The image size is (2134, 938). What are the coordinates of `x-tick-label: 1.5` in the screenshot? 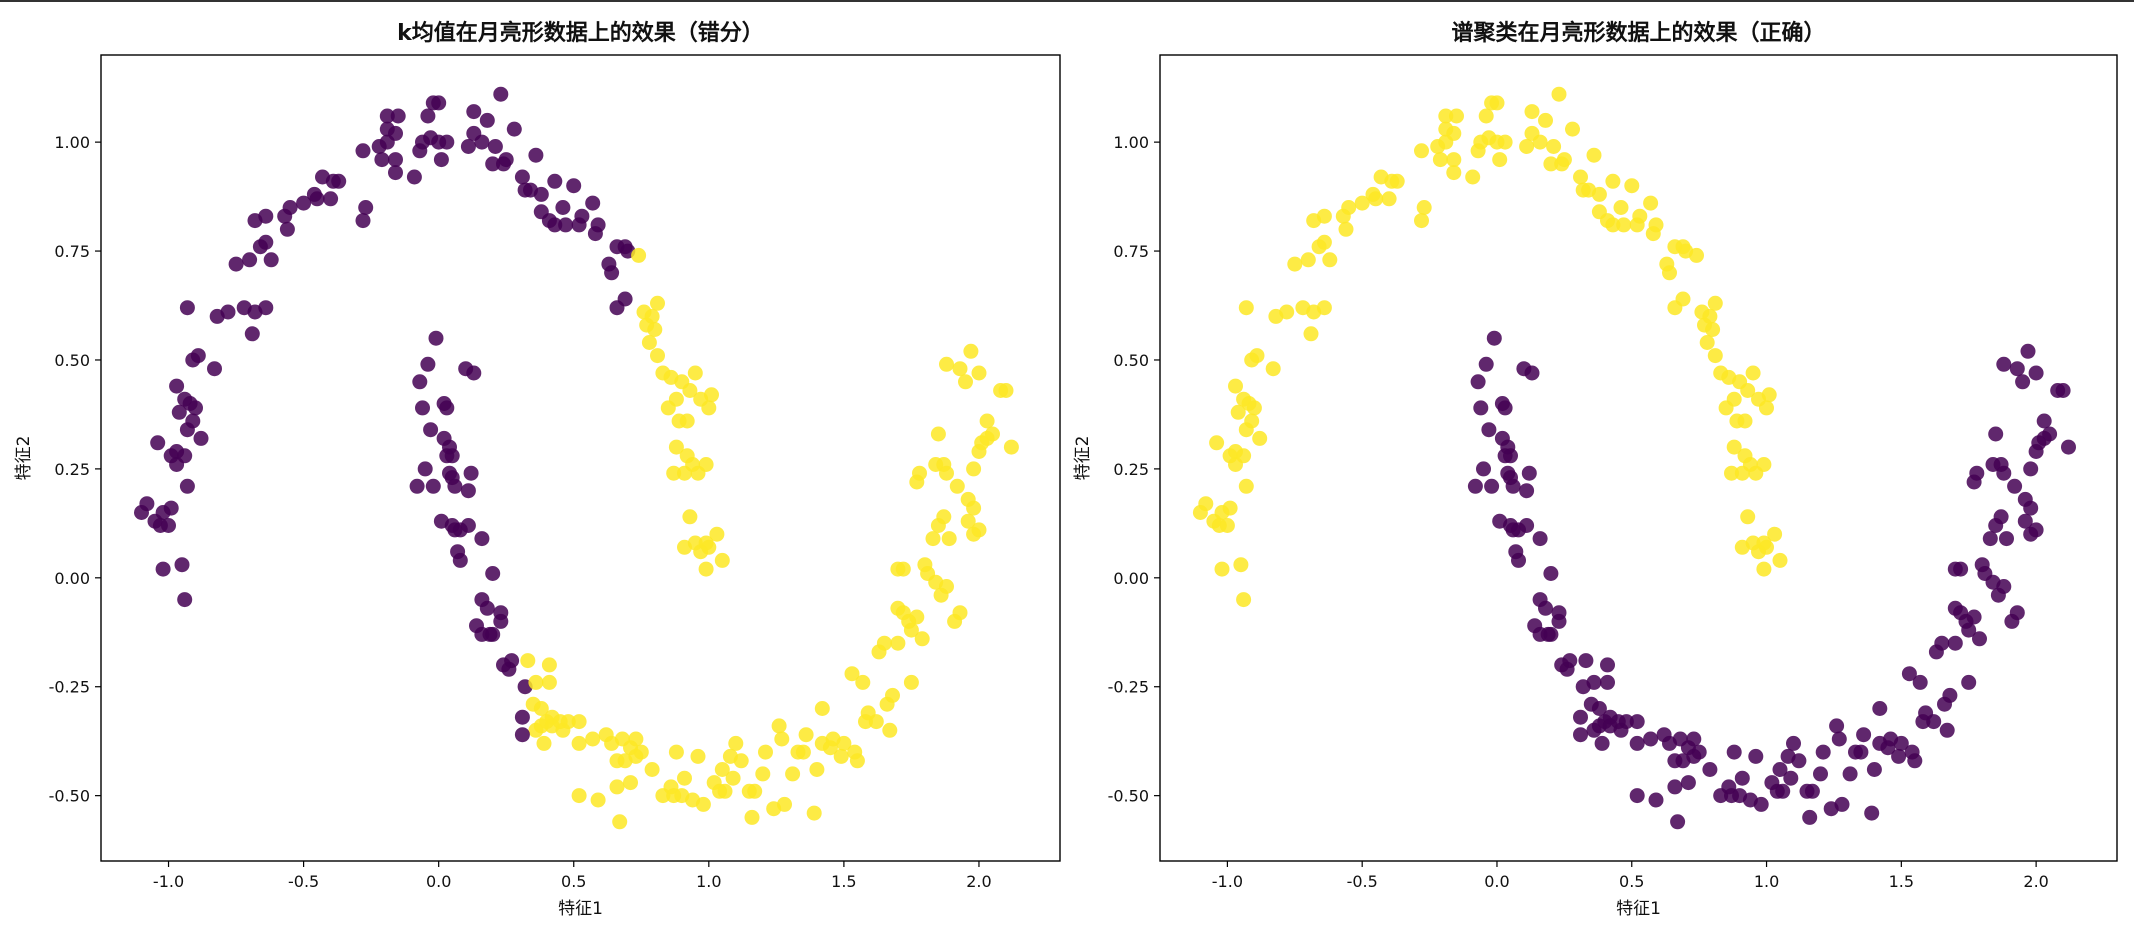 It's located at (843, 881).